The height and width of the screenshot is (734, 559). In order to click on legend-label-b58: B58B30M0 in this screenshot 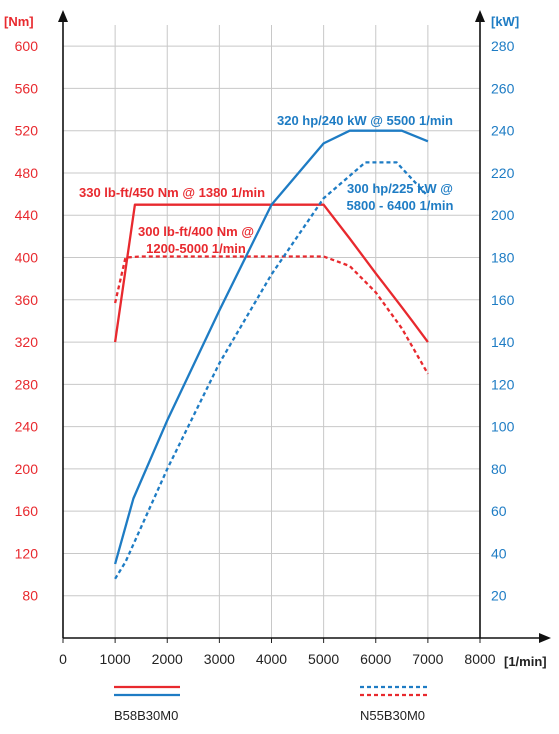, I will do `click(146, 715)`.